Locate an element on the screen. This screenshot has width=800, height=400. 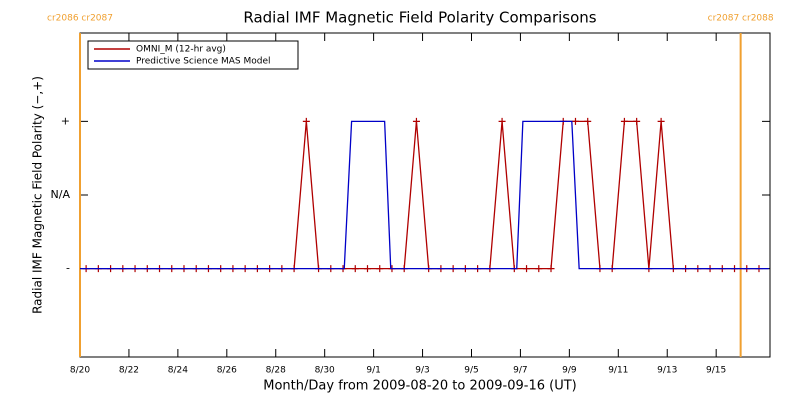
x-tick-label: 8/20 is located at coordinates (80, 371).